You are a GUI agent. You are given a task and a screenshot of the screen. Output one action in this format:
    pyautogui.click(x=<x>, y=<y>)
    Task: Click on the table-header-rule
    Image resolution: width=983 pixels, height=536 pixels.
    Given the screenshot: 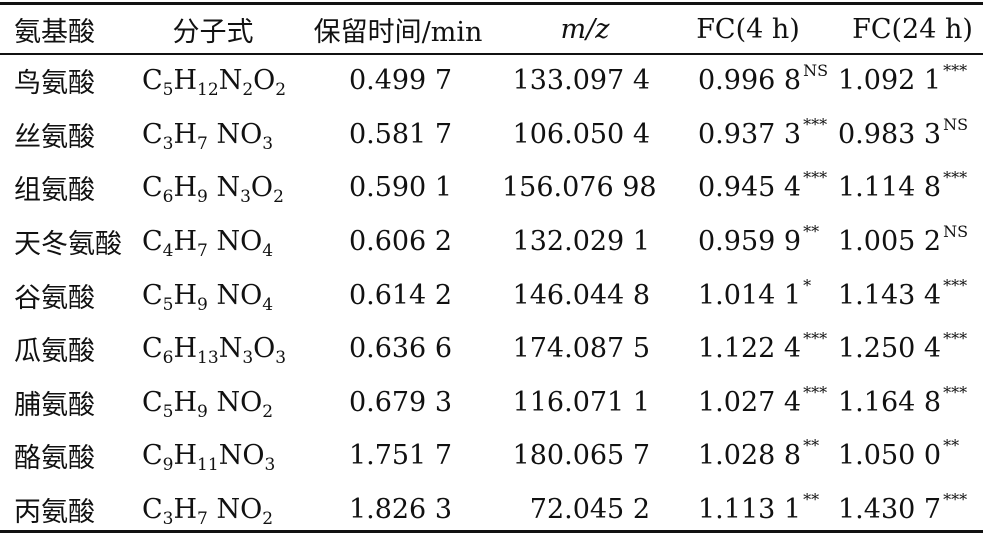 What is the action you would take?
    pyautogui.click(x=491, y=54)
    